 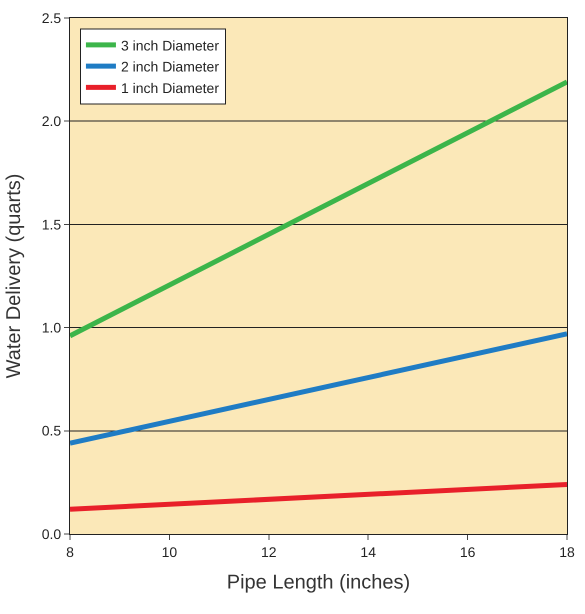 What do you see at coordinates (14, 276) in the screenshot?
I see `y-axis-title: Water Delivery (quarts)` at bounding box center [14, 276].